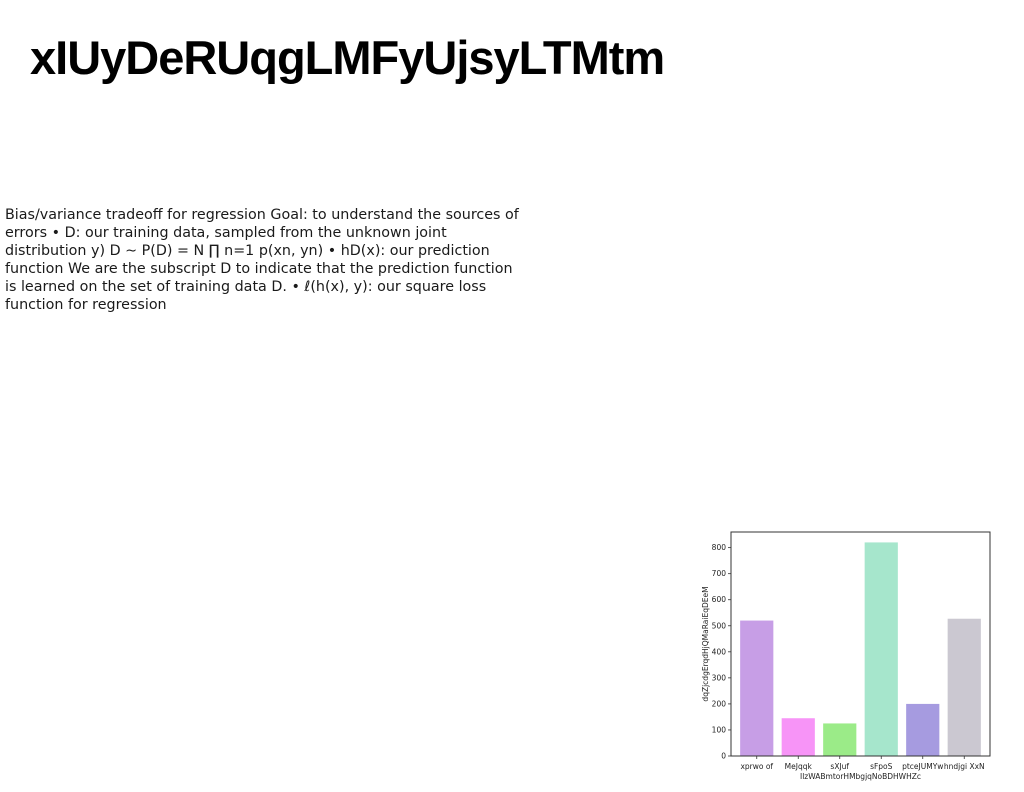  I want to click on y-tick-label: 100, so click(719, 729).